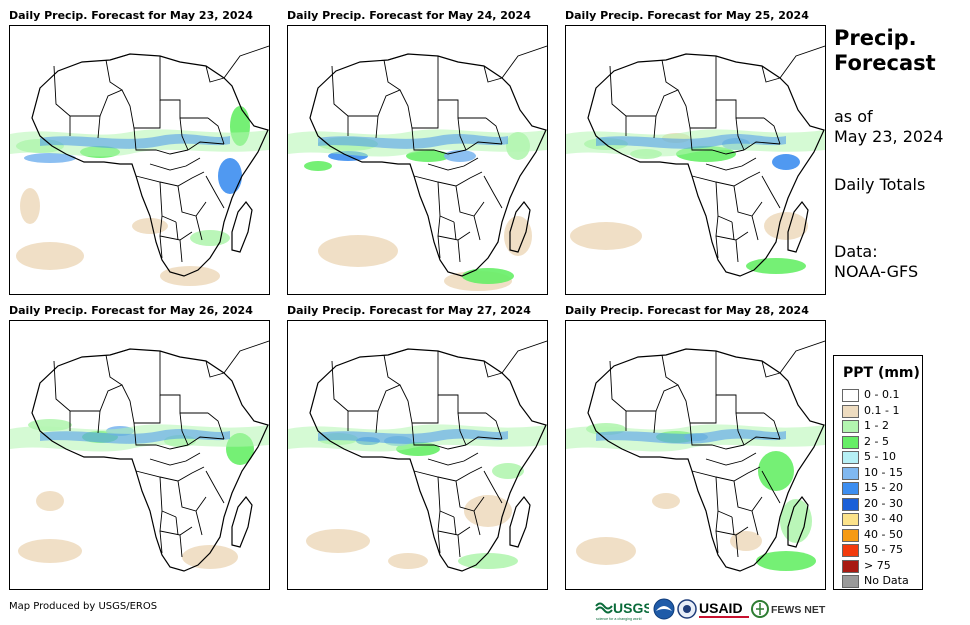  Describe the element at coordinates (664, 609) in the screenshot. I see `noaa-logo` at that location.